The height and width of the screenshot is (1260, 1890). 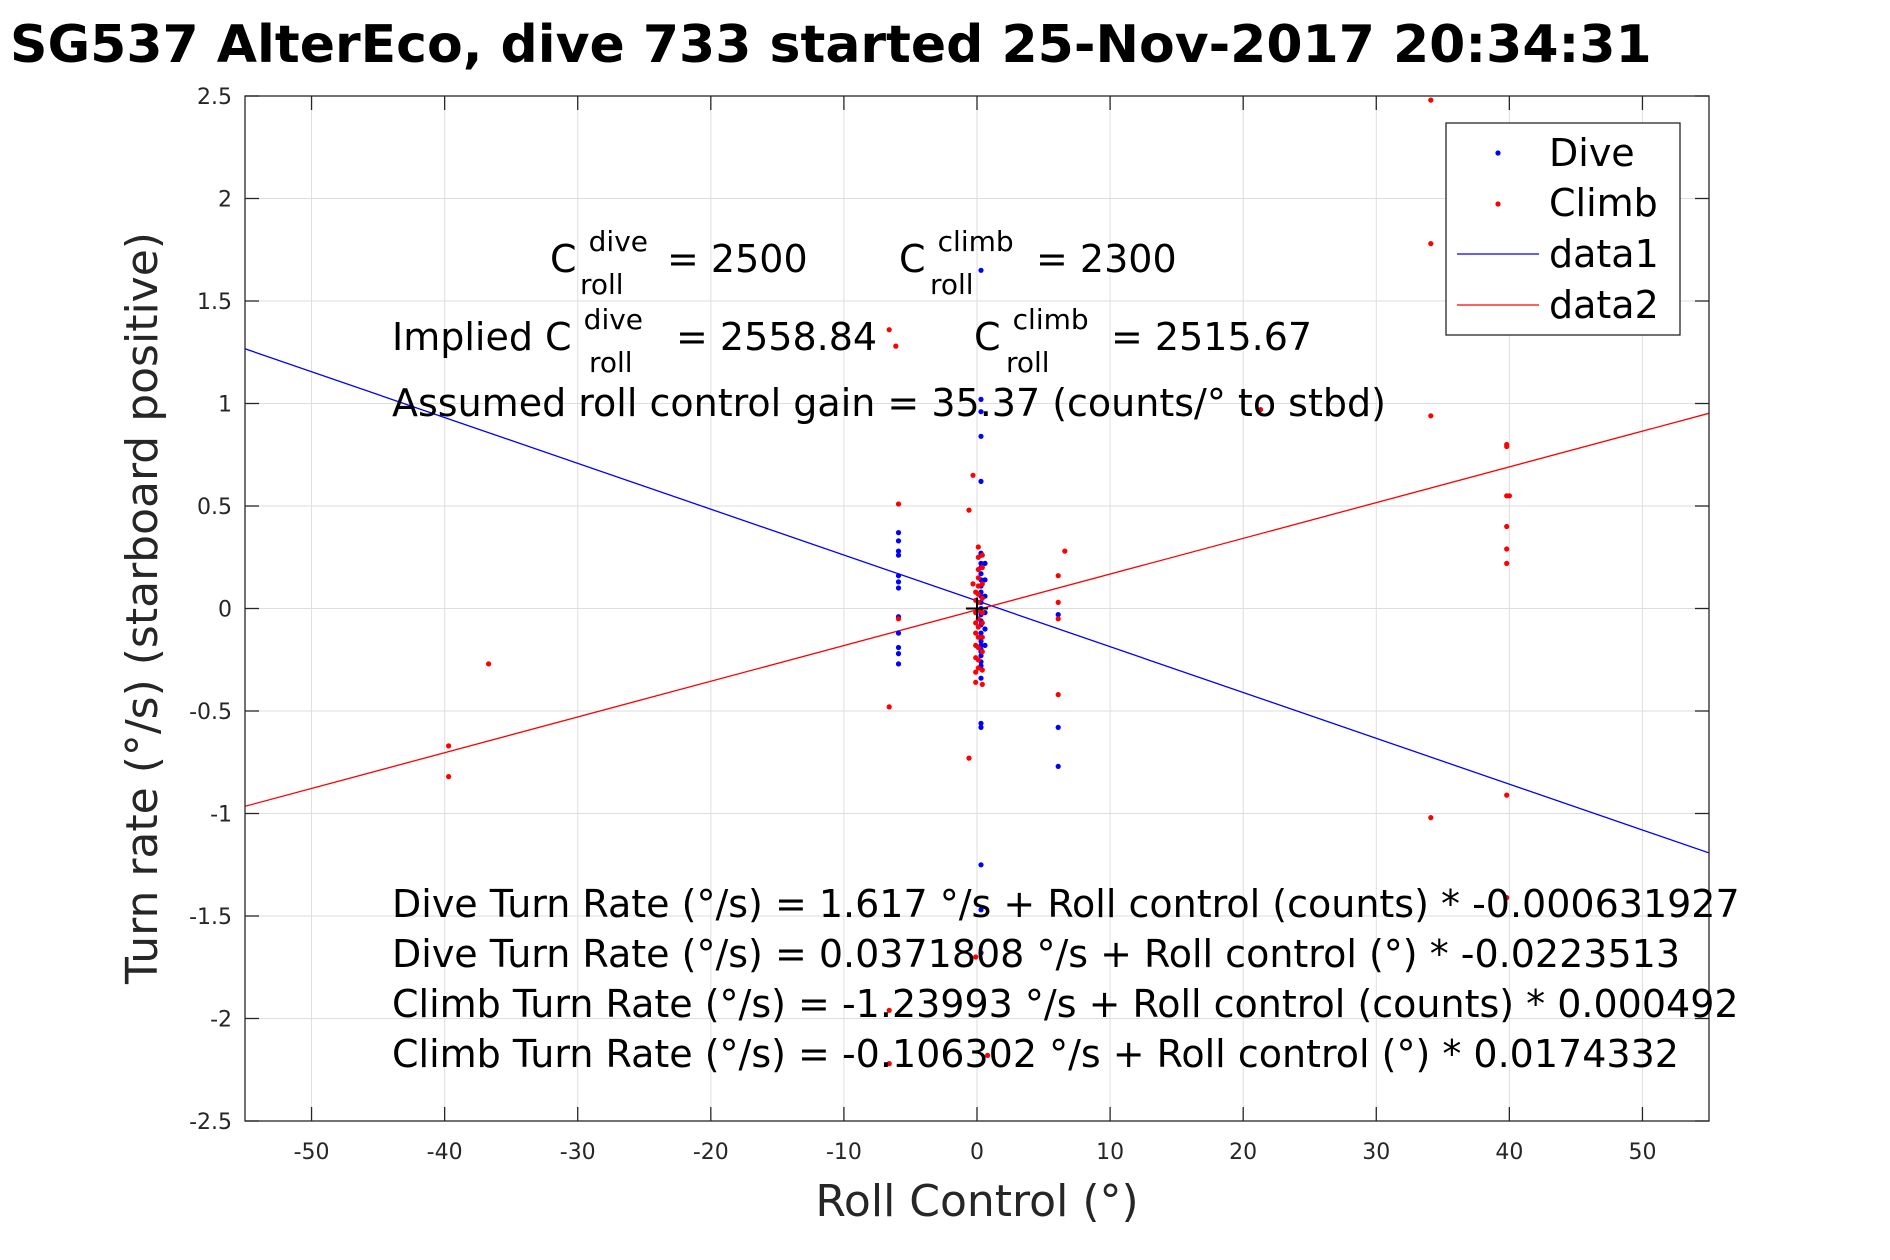 I want to click on y-tick-label: 1, so click(x=225, y=405).